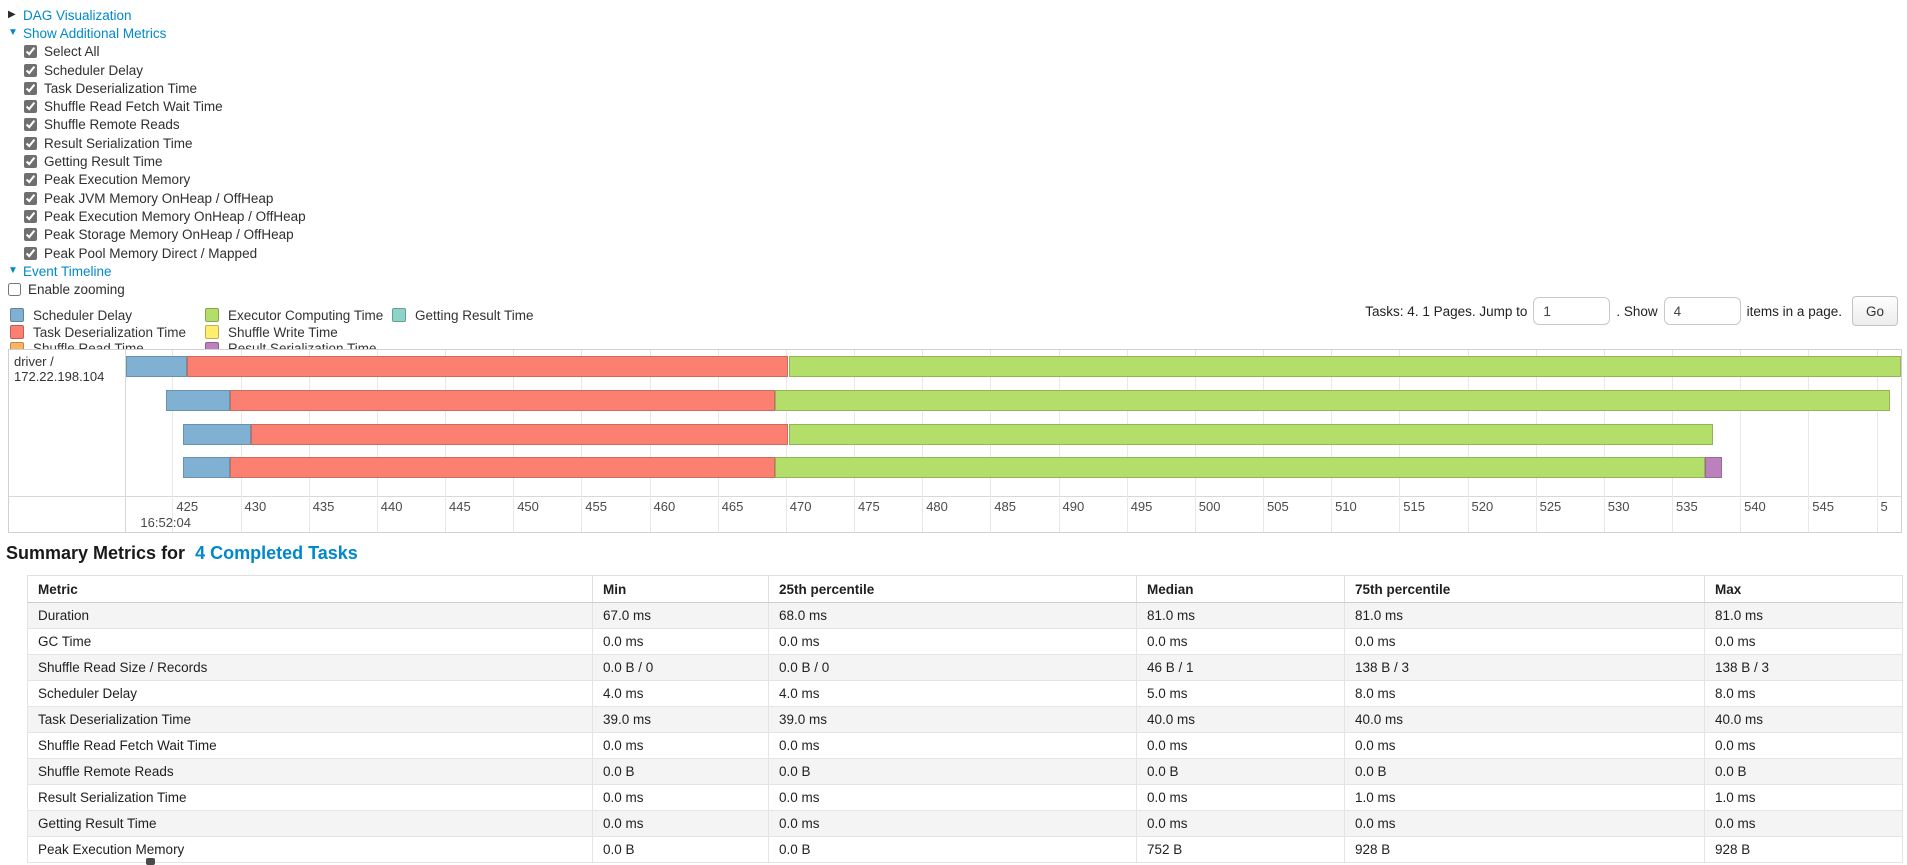 The height and width of the screenshot is (865, 1907). I want to click on show-additional-metrics-toggle: ▼ Show Additional Metrics, so click(157, 33).